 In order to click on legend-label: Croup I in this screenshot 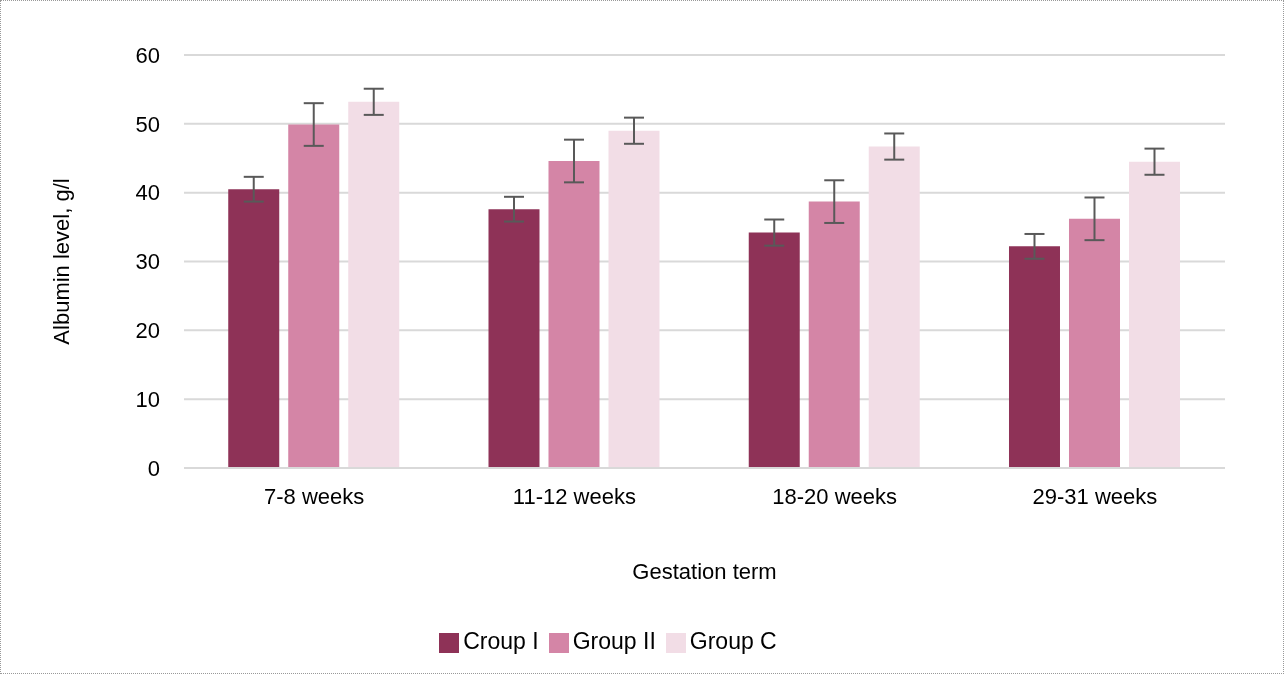, I will do `click(501, 641)`.